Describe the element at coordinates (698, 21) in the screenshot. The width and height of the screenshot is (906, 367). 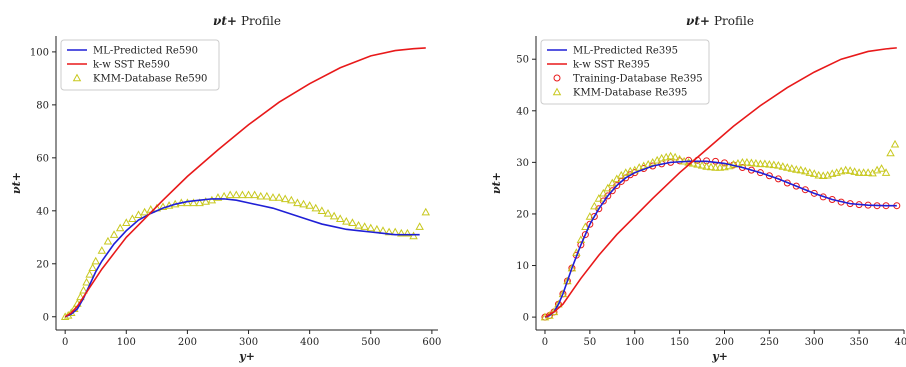
I see `chart-title-symbol: νt+` at that location.